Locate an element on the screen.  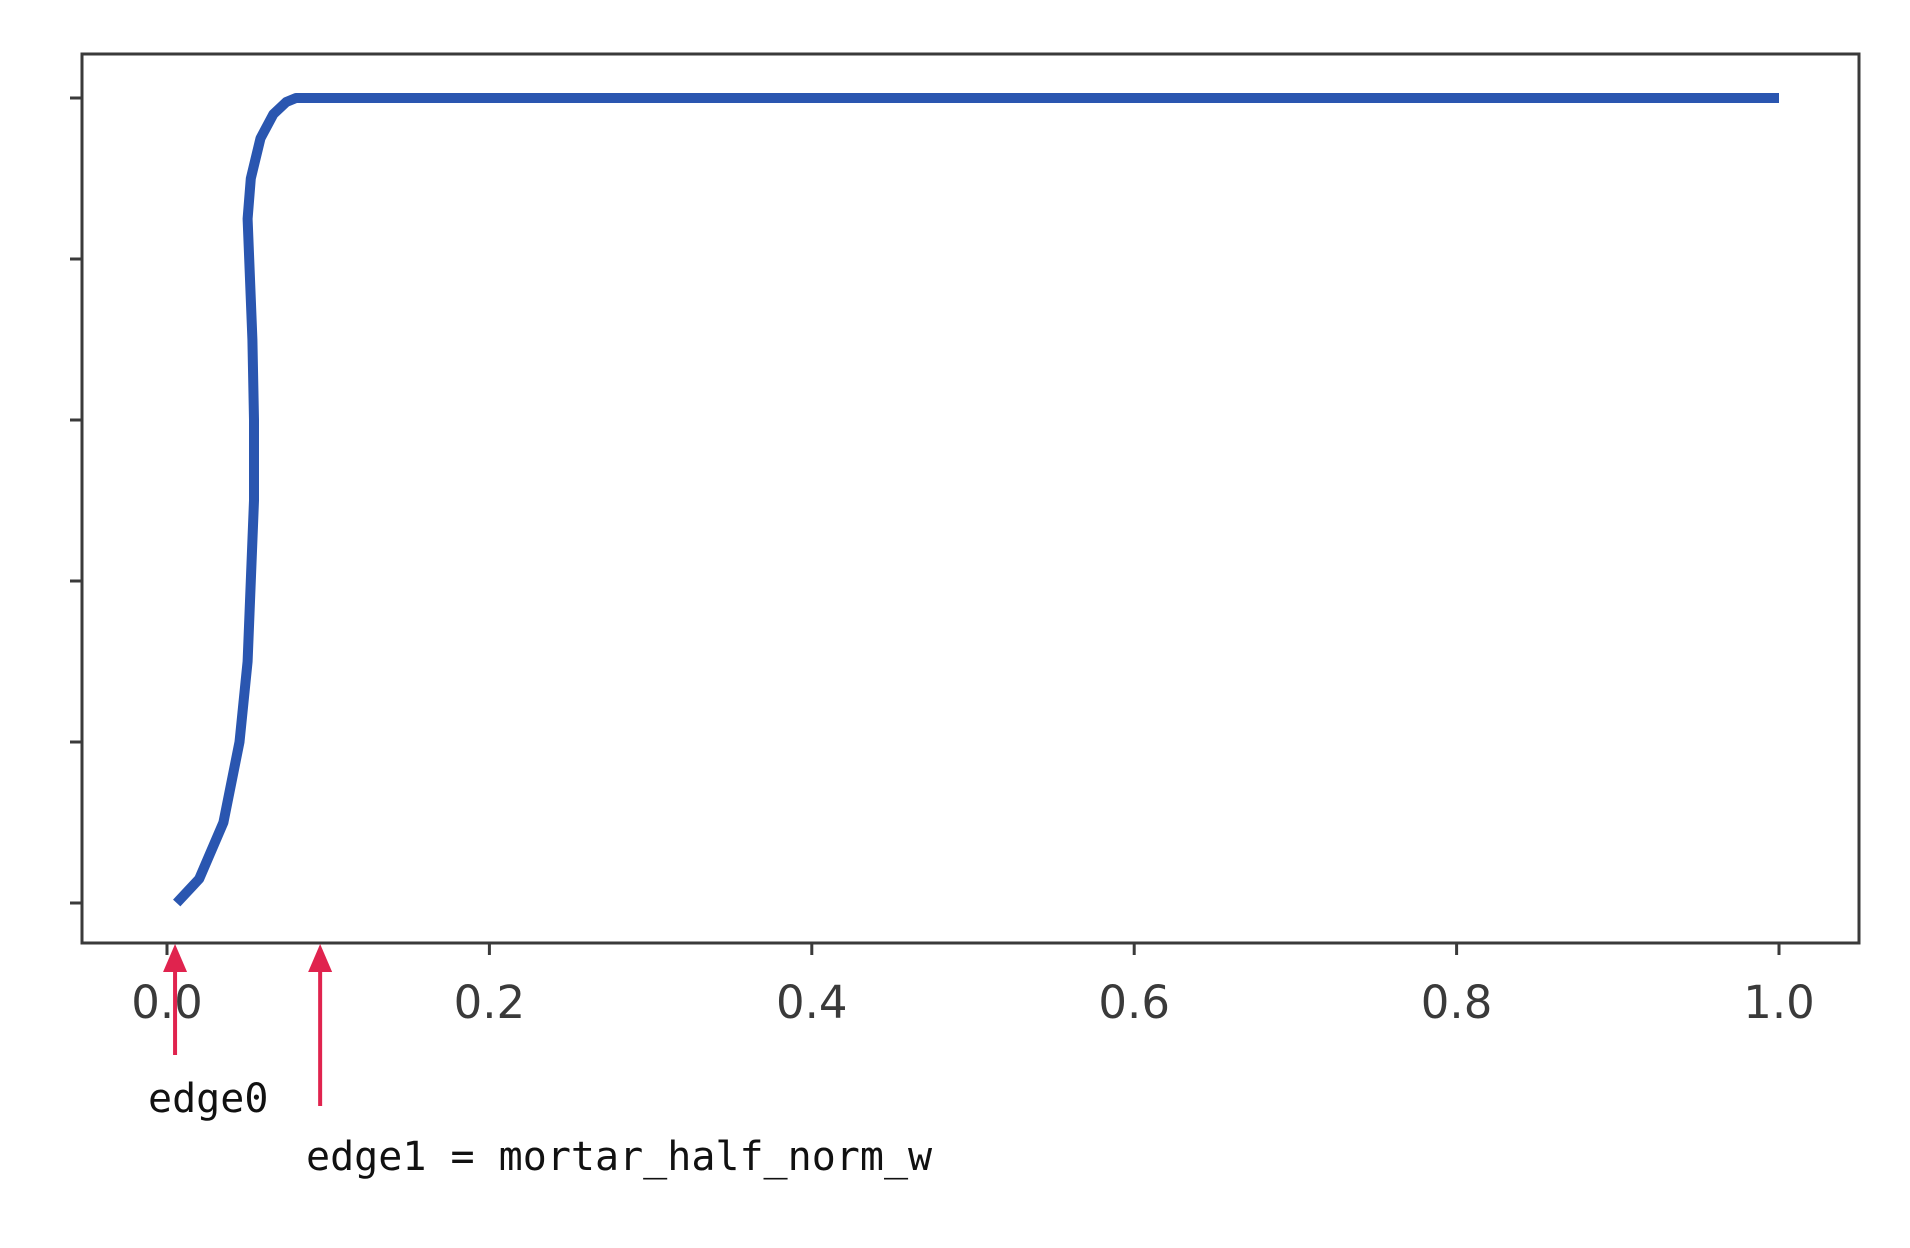
x-tick-label: 1.0 is located at coordinates (1779, 1002).